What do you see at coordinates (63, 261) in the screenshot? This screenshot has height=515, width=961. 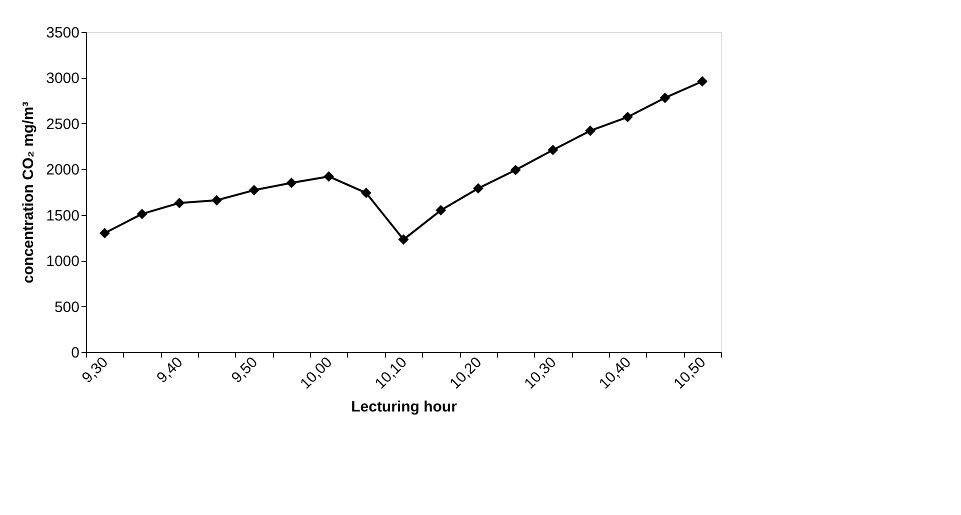 I see `y-tick-label: 1000` at bounding box center [63, 261].